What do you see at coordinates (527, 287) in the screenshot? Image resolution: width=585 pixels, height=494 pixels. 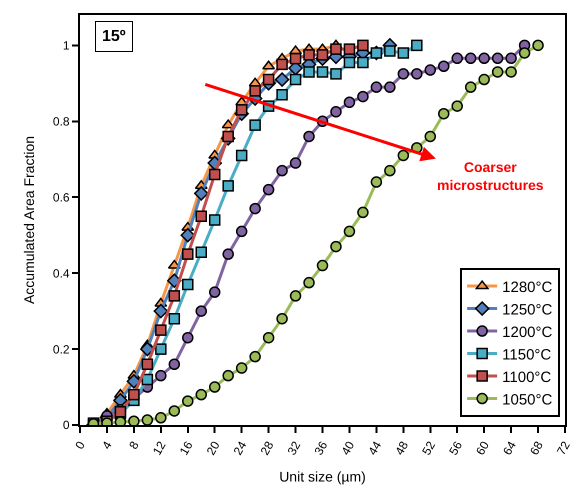 I see `legend-label: 1280°C` at bounding box center [527, 287].